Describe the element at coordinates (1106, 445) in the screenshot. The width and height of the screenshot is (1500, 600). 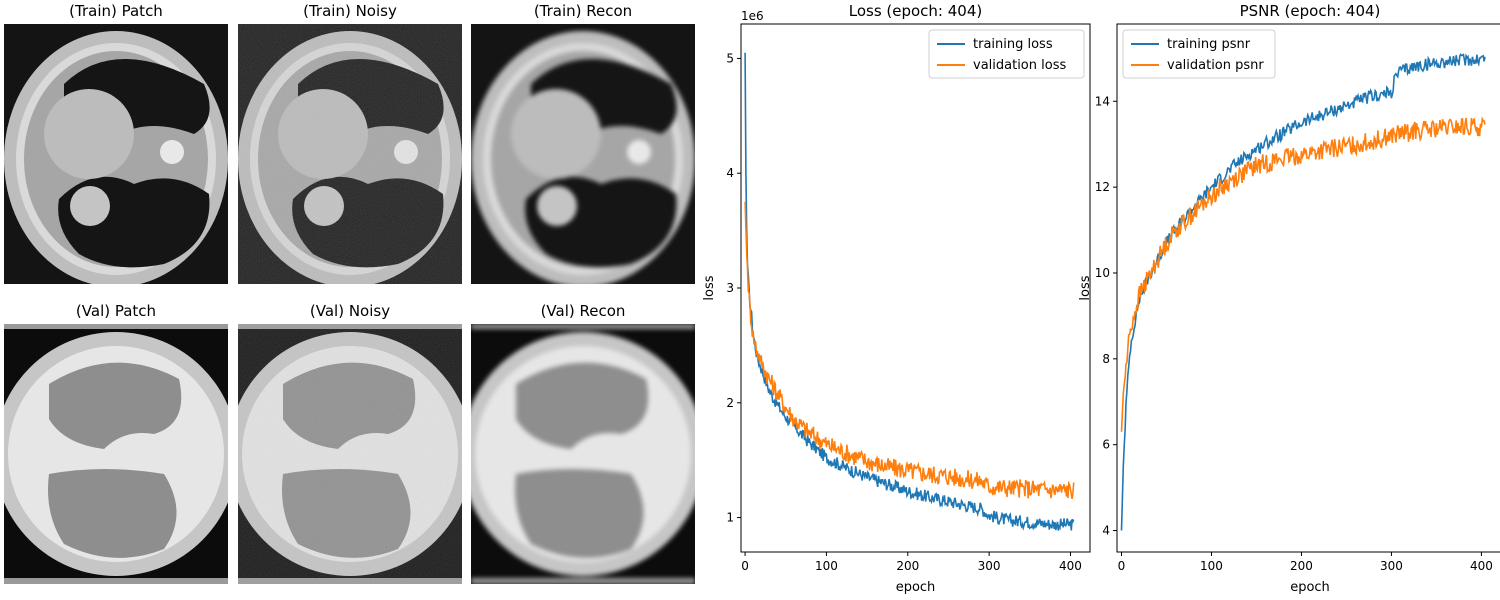
I see `y-tick-label: 6` at that location.